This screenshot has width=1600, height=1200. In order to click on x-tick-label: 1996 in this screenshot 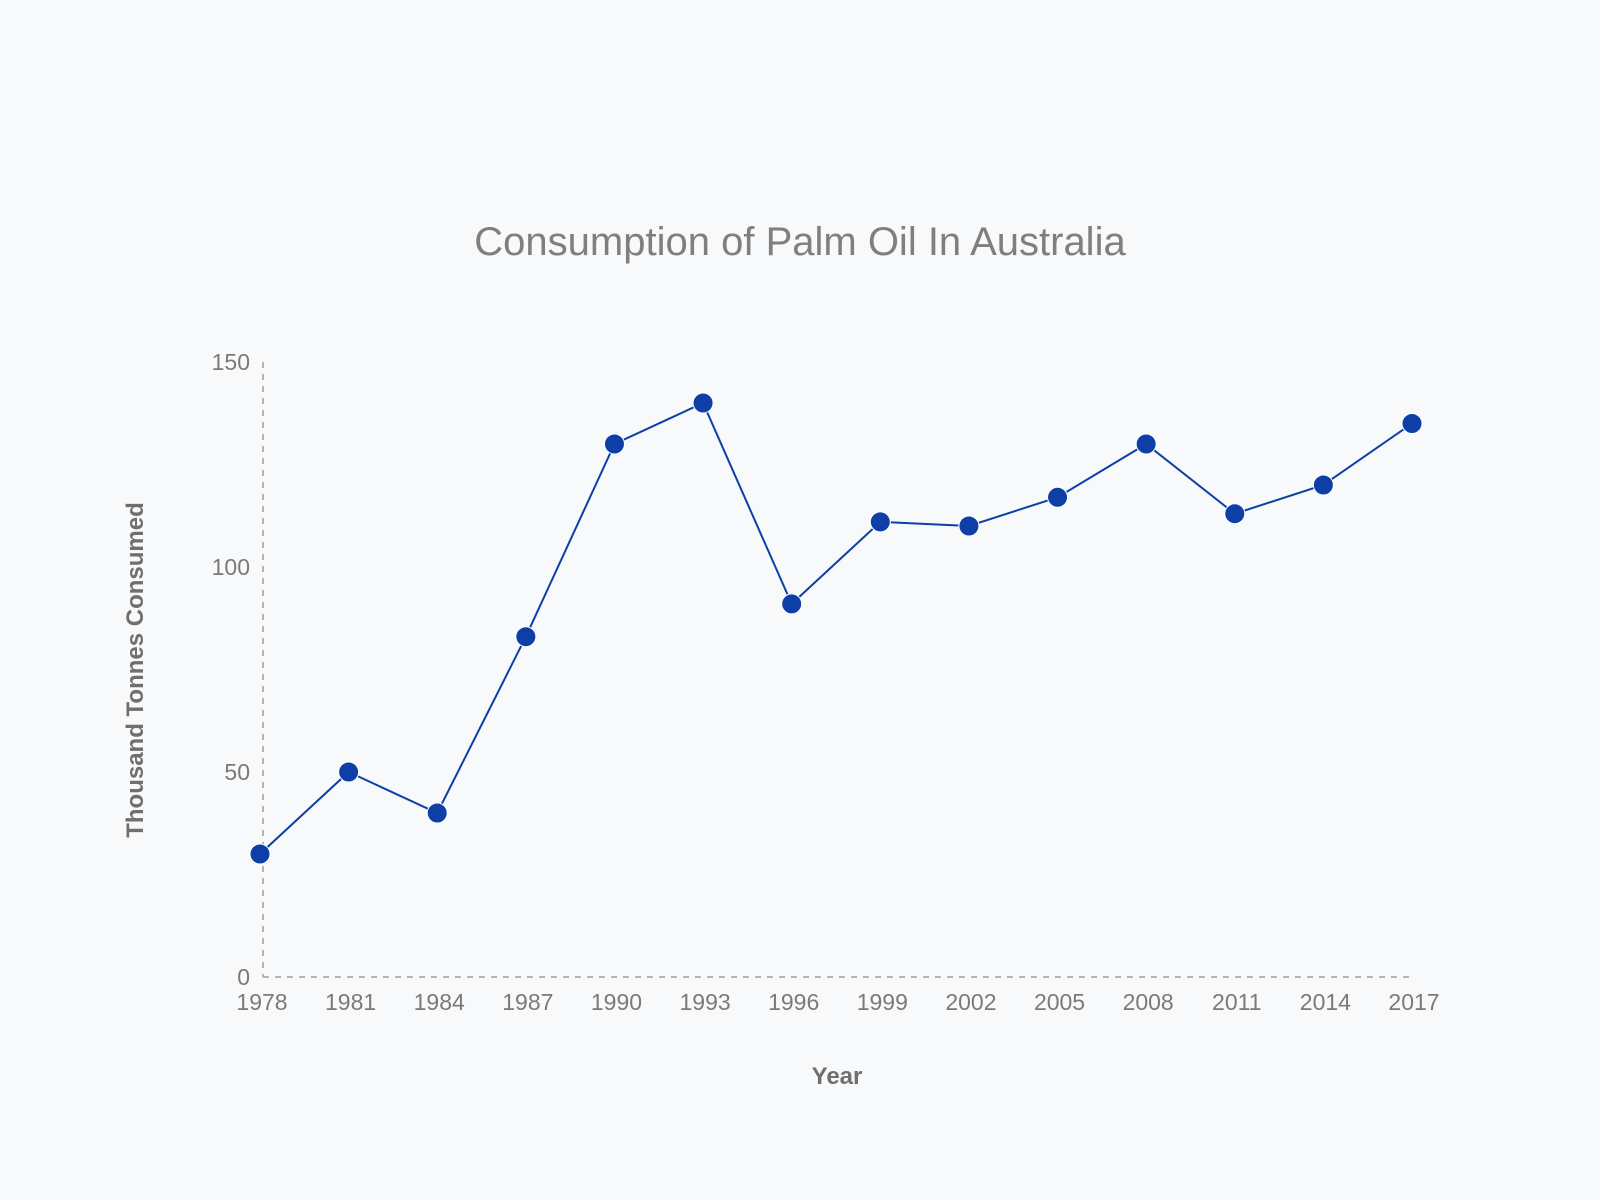, I will do `click(793, 1002)`.